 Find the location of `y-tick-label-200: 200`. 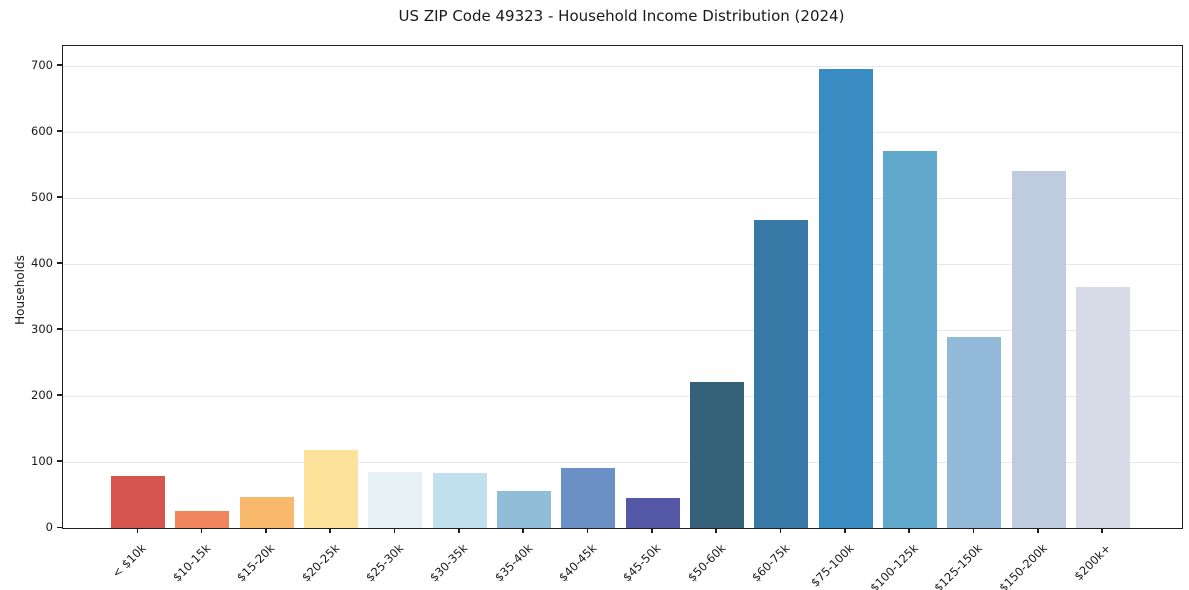

y-tick-label-200: 200 is located at coordinates (42, 394).